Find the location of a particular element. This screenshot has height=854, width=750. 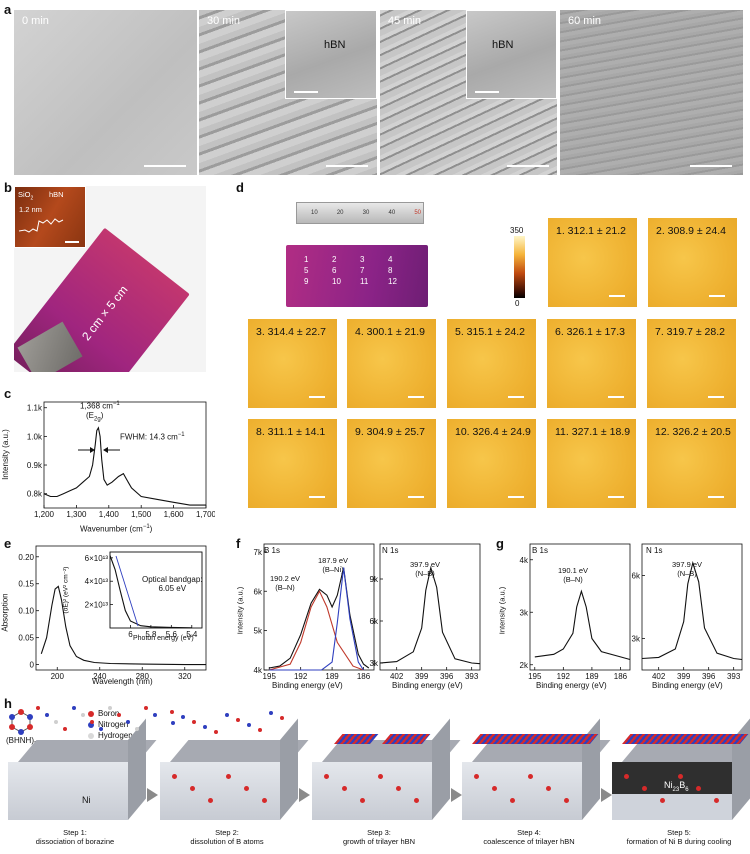

x-tick-label: 5.4 is located at coordinates (192, 634).